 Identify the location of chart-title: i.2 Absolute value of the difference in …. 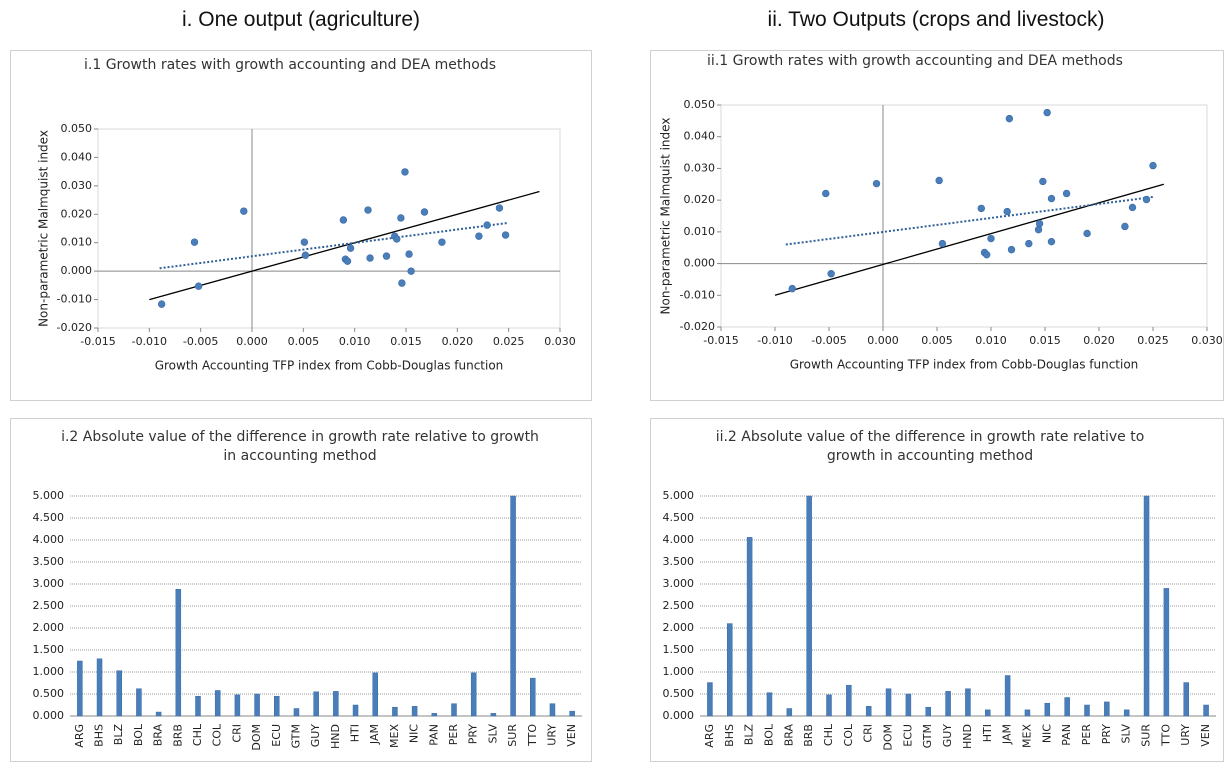
(300, 446).